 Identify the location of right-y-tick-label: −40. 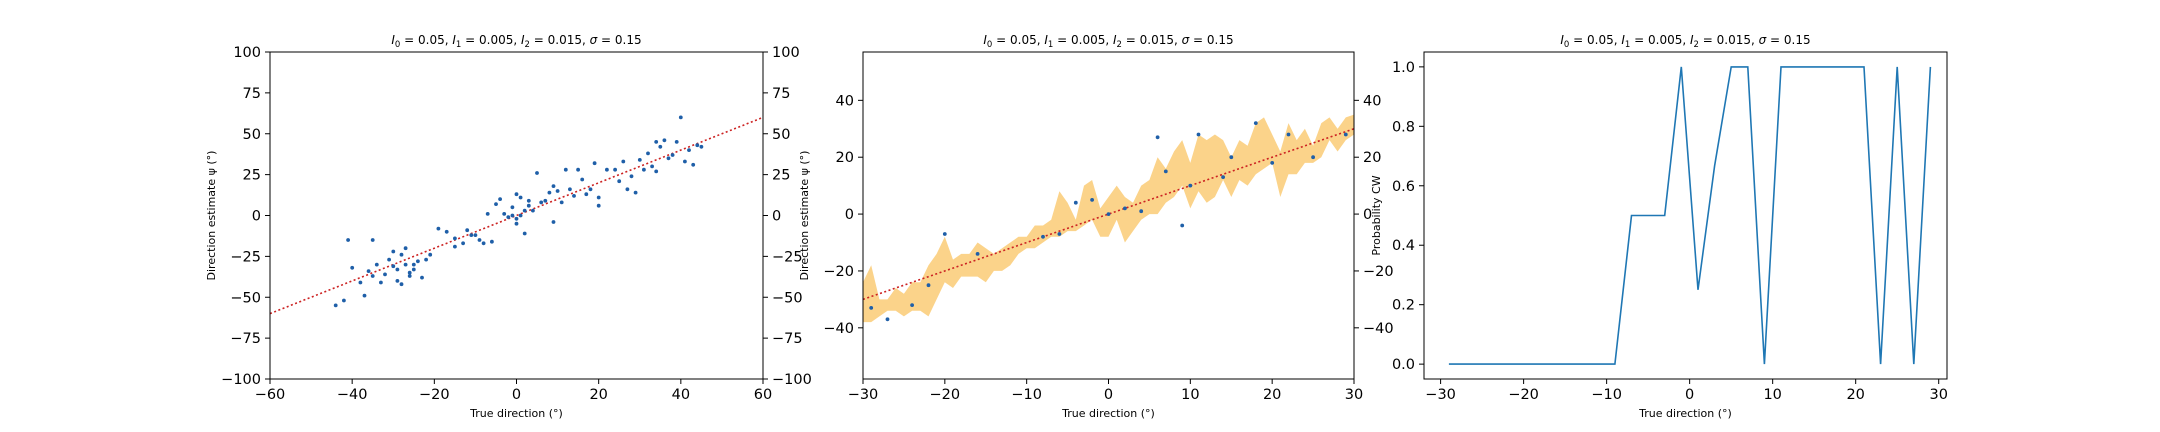
(1378, 329).